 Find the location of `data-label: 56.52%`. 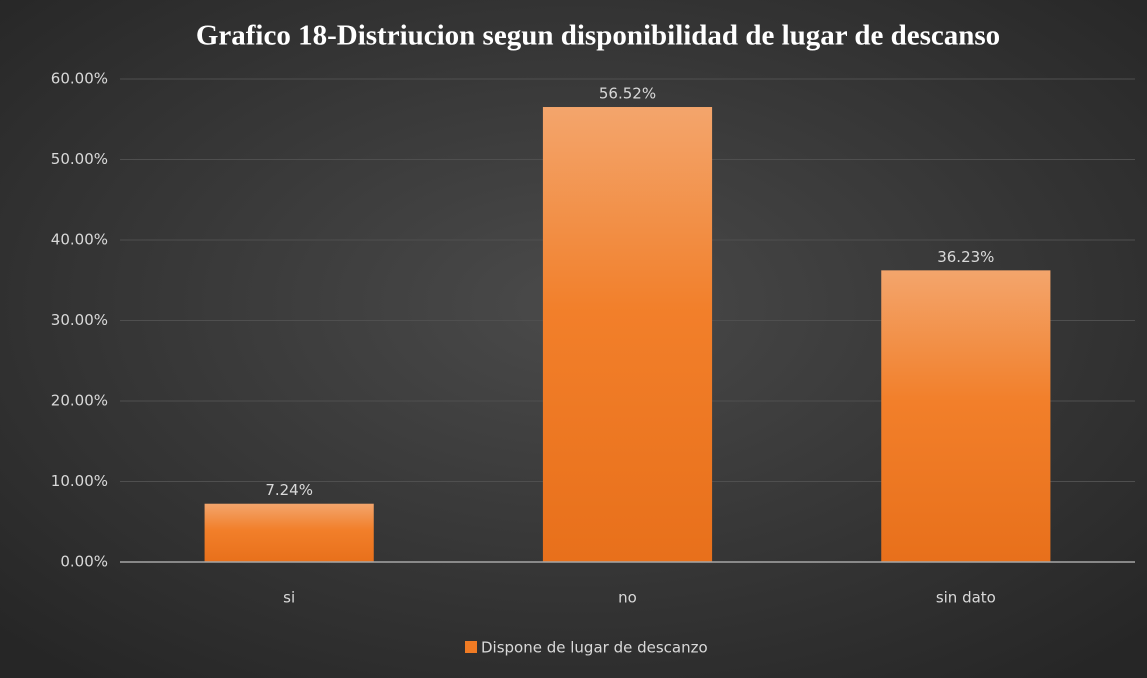

data-label: 56.52% is located at coordinates (627, 94).